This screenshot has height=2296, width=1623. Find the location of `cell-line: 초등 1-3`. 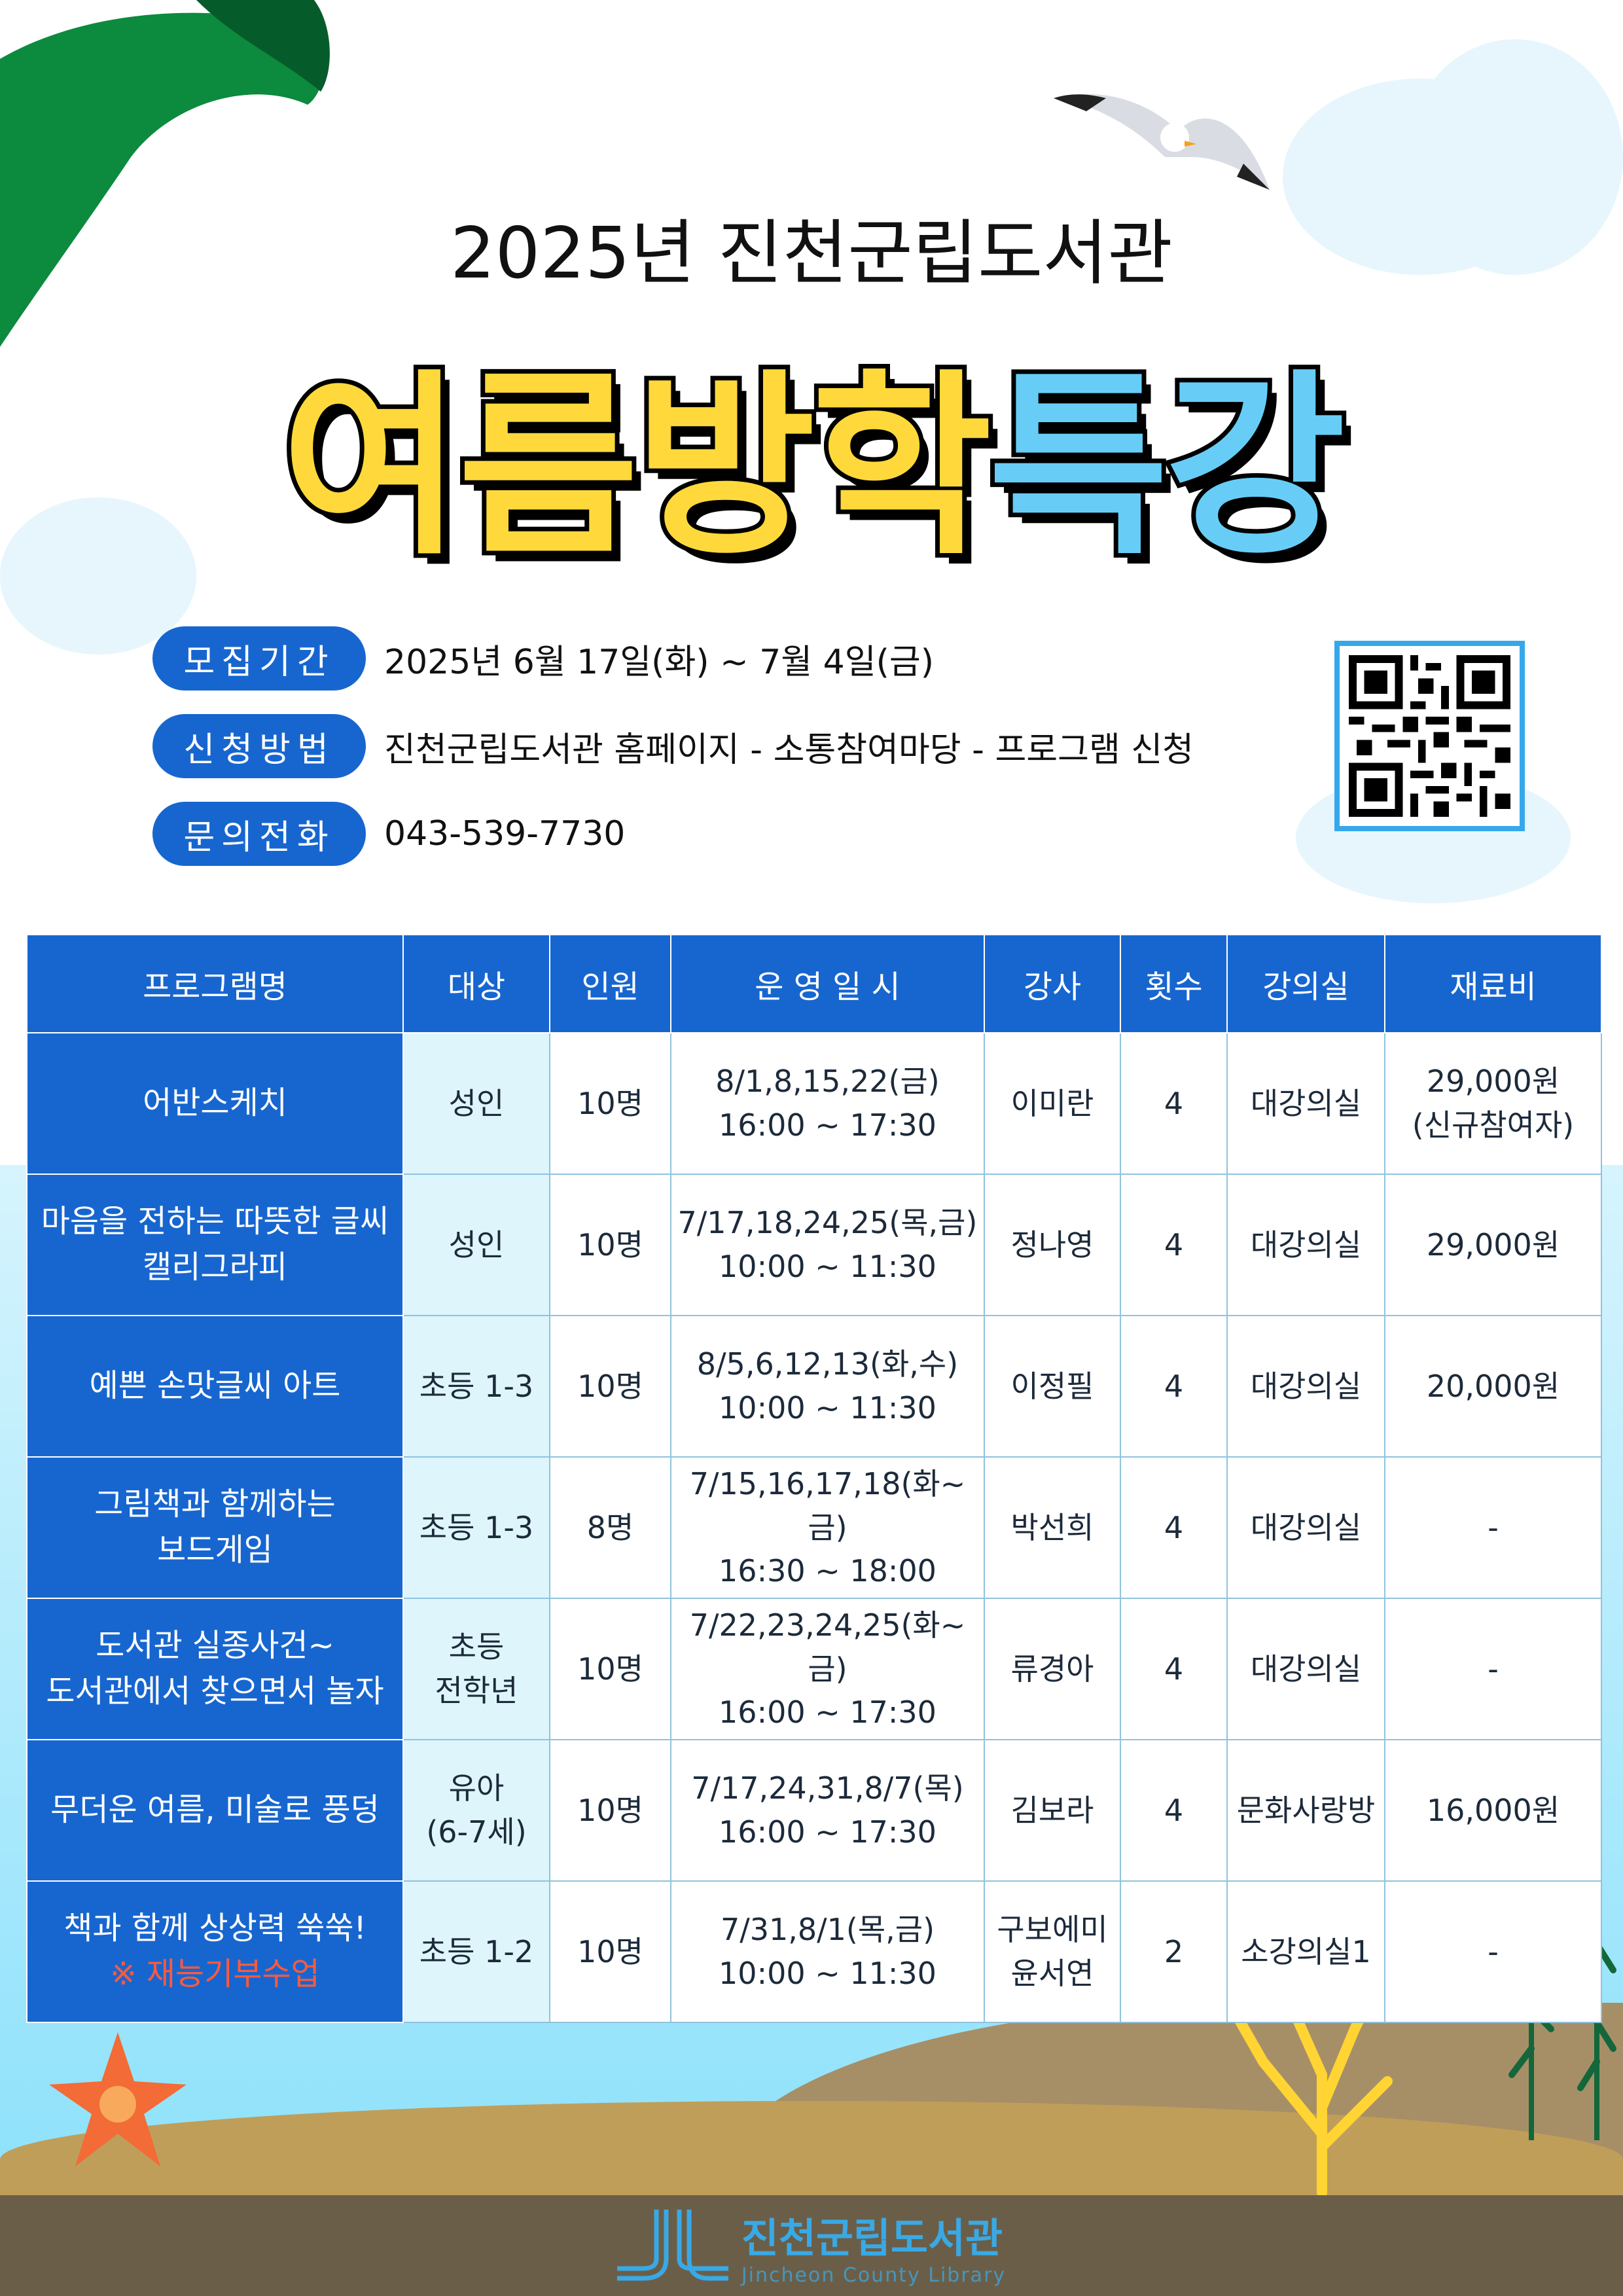

cell-line: 초등 1-3 is located at coordinates (476, 1386).